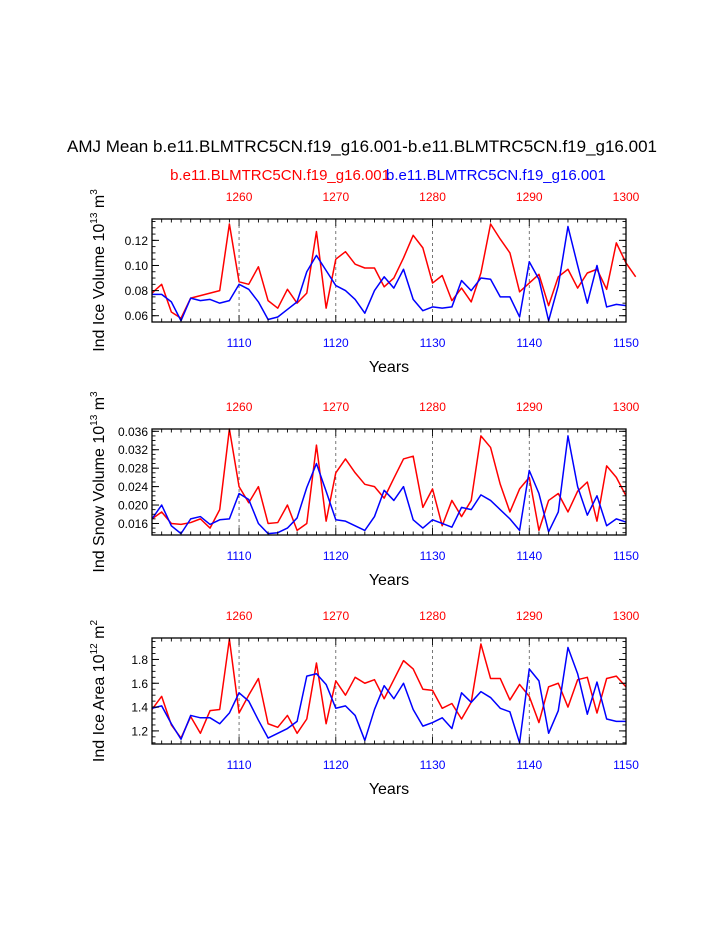  What do you see at coordinates (280, 175) in the screenshot?
I see `legend-red-label: b.e11.BLMTRC5CN.f19_g16.001` at bounding box center [280, 175].